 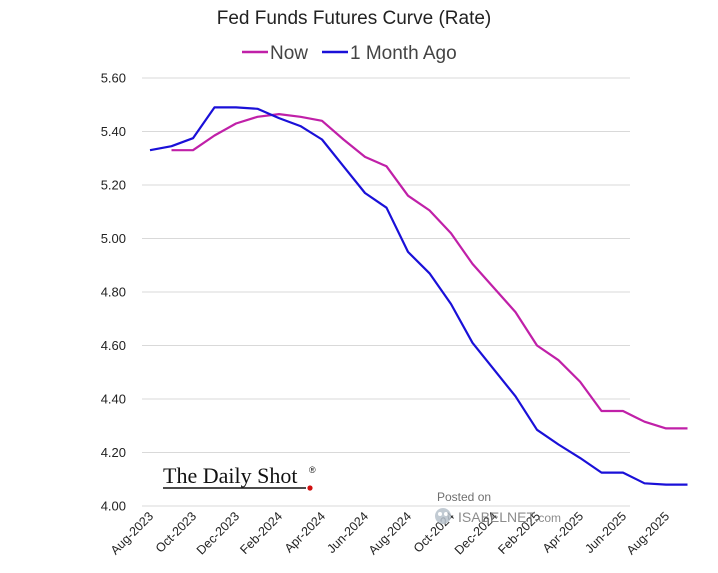 I want to click on x-tick-label: Dec-2023, so click(x=218, y=533).